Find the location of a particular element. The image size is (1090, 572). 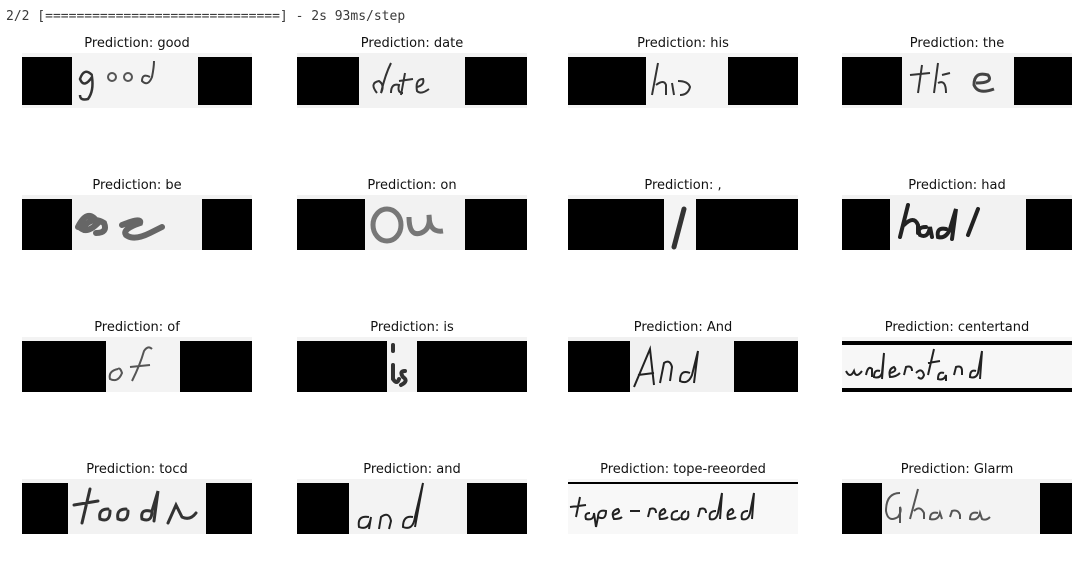

prediction-cell-and: Prediction: and is located at coordinates (412, 517).